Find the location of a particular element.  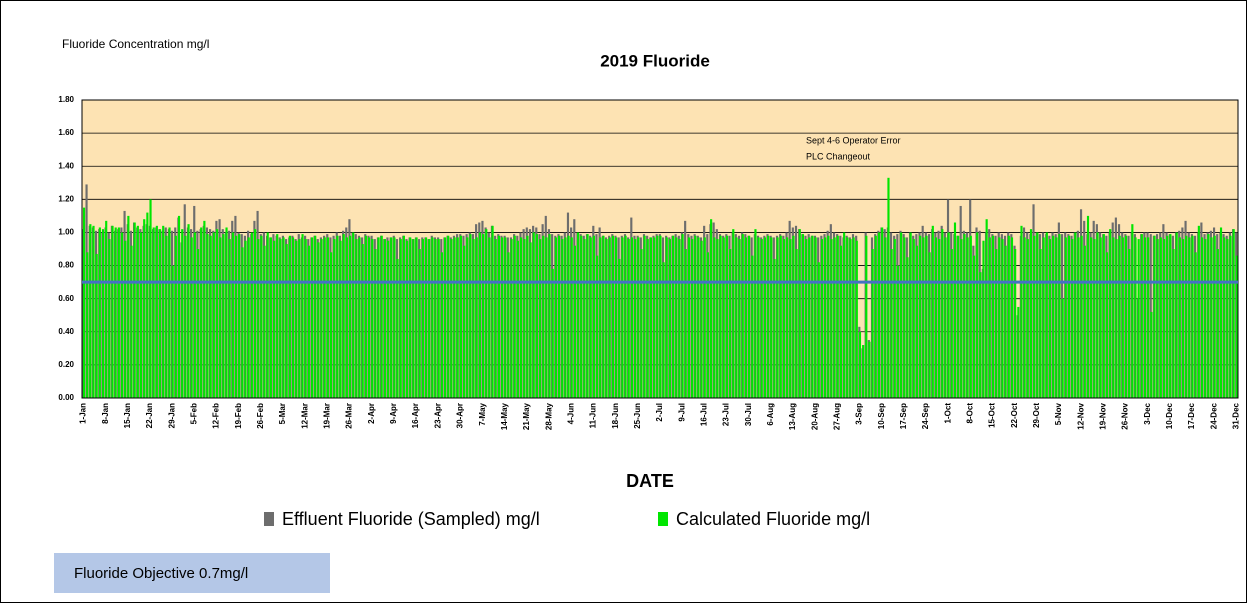

x-tick-label: 12-Feb is located at coordinates (216, 416).